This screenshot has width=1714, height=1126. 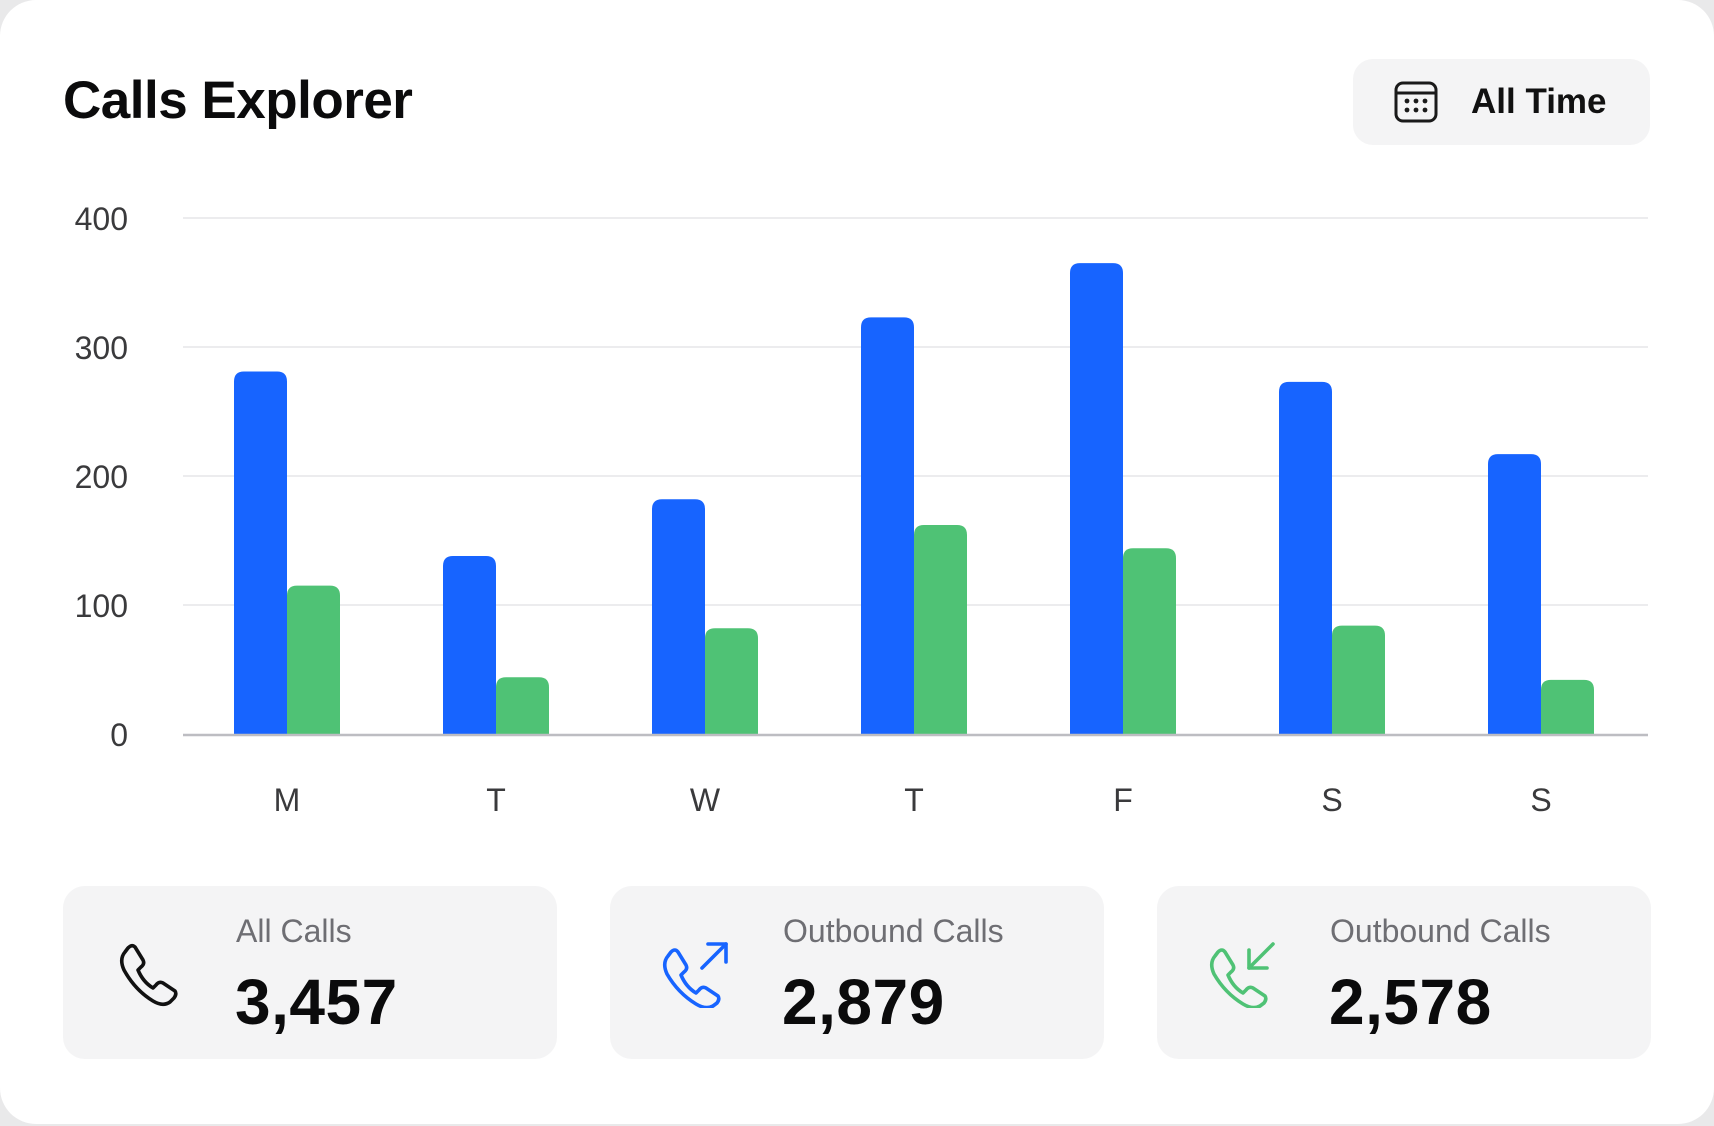 What do you see at coordinates (1242, 975) in the screenshot?
I see `phone-incoming-icon` at bounding box center [1242, 975].